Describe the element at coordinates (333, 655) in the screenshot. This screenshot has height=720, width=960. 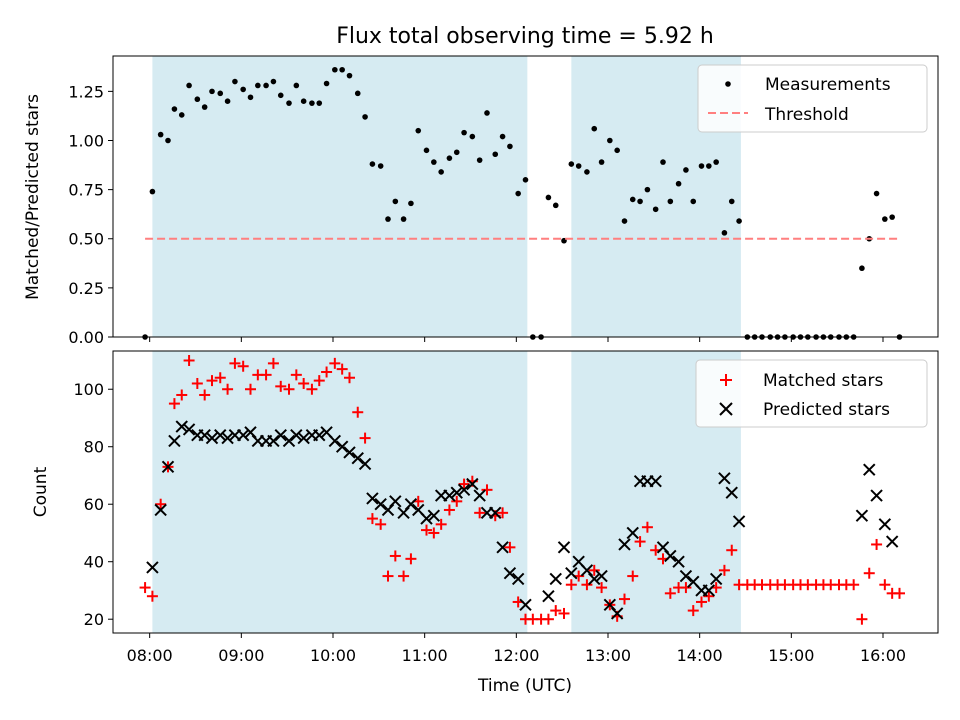
I see `x-tick-label: 10:00` at that location.